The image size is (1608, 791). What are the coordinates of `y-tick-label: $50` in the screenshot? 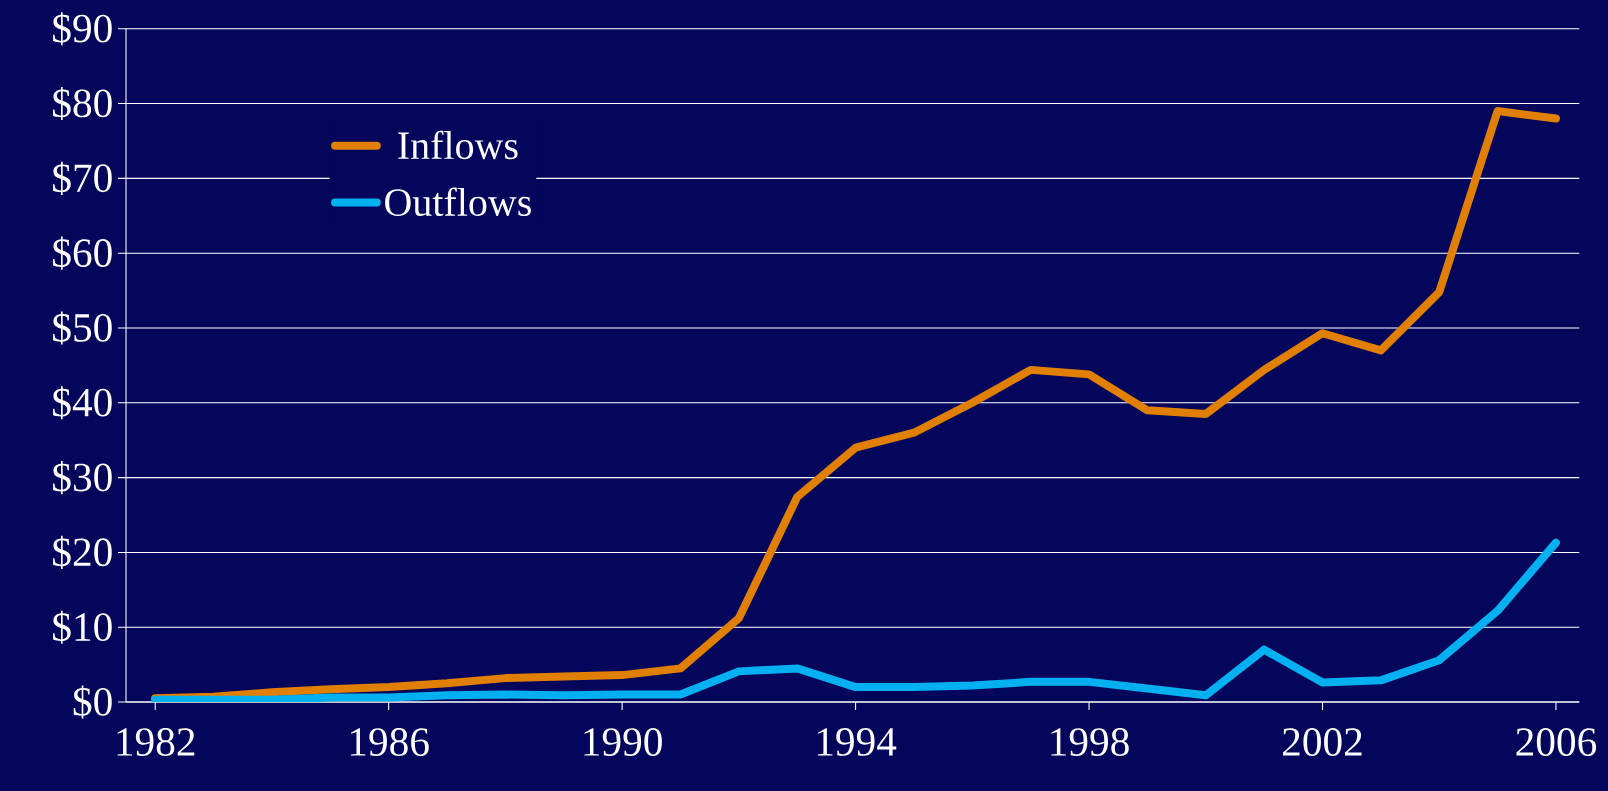 It's located at (82, 328).